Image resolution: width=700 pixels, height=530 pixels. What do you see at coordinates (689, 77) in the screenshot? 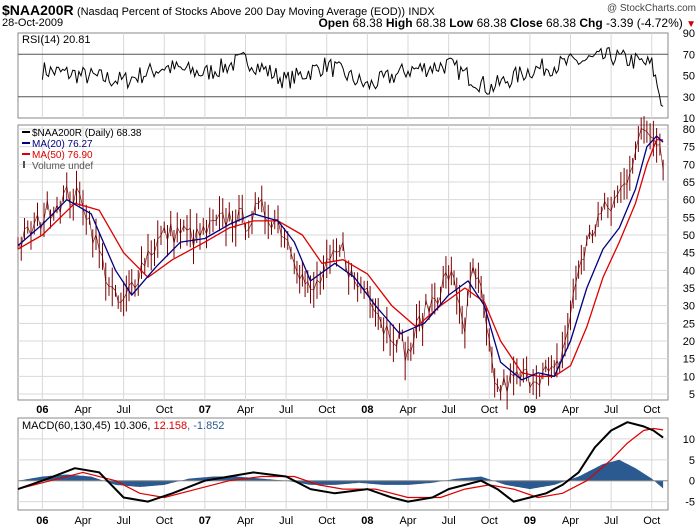
I see `rsi-tick-label: 50` at bounding box center [689, 77].